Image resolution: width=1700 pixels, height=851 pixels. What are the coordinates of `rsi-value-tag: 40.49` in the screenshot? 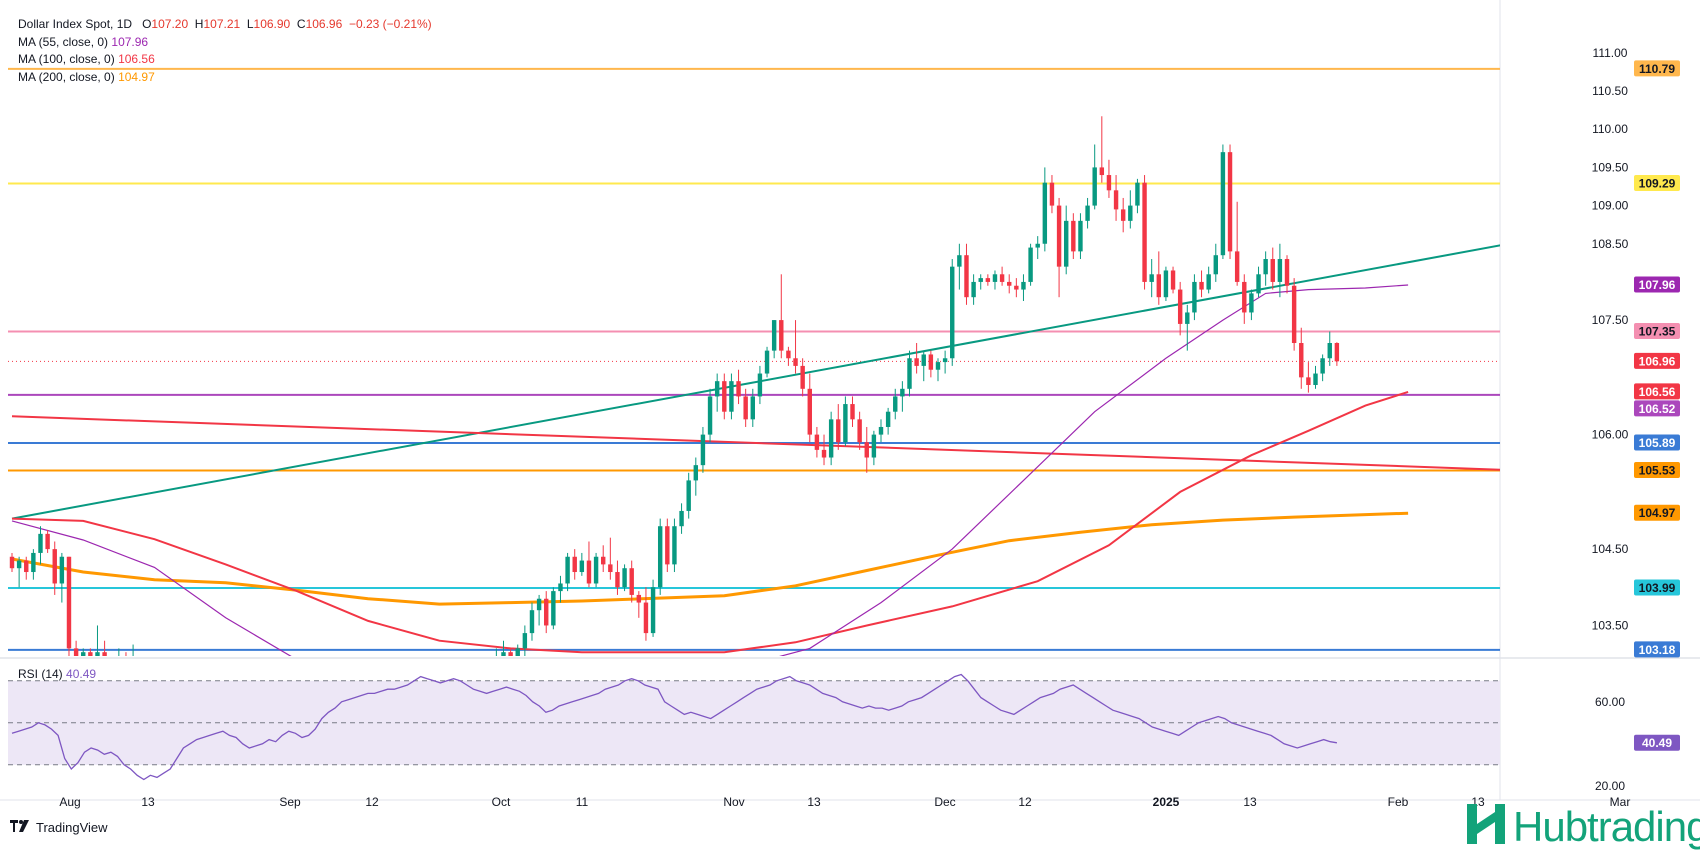 It's located at (1657, 742).